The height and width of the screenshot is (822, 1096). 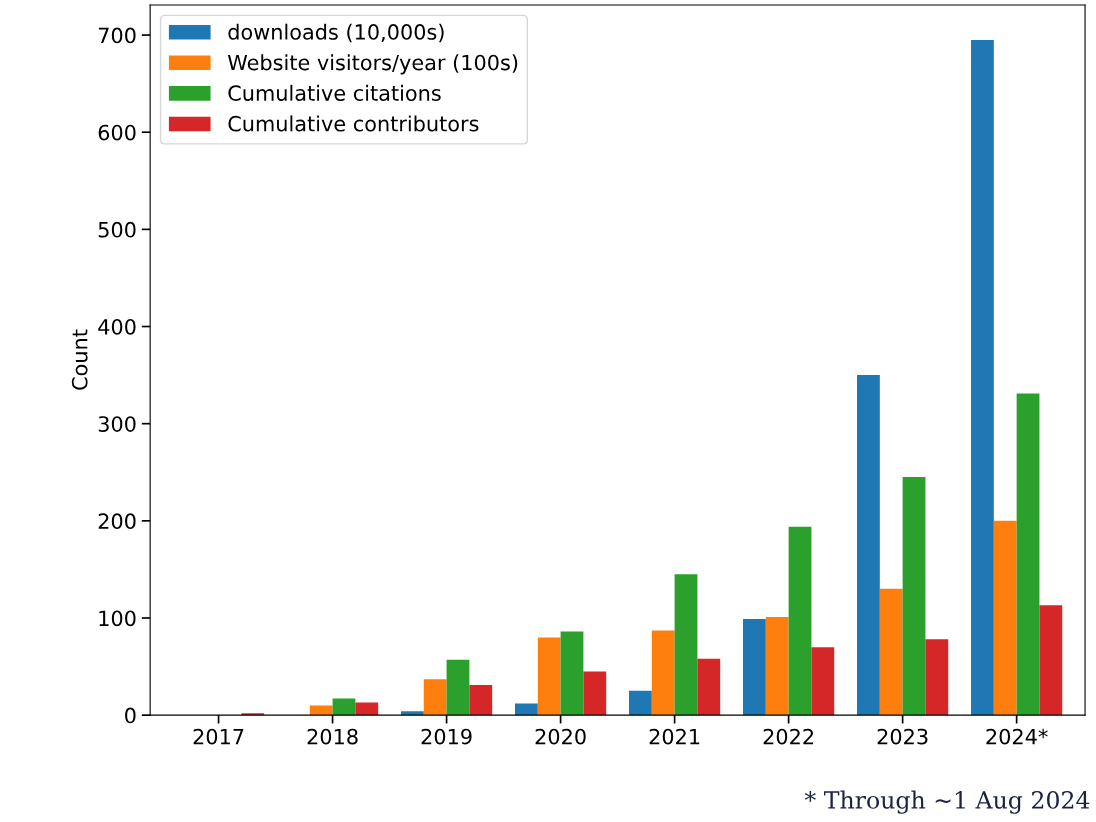 I want to click on y-tick-label: 200, so click(x=117, y=521).